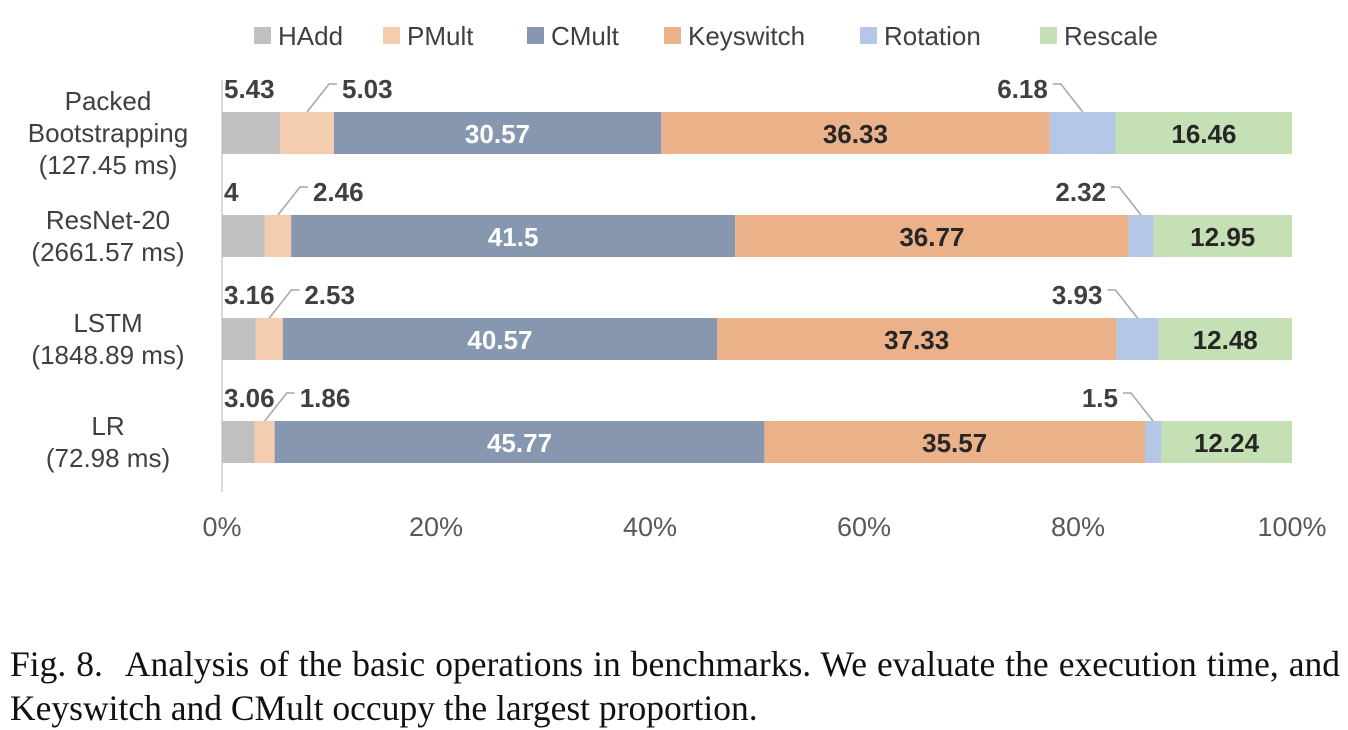  Describe the element at coordinates (1111, 36) in the screenshot. I see `legend-label-rescale: Rescale` at that location.